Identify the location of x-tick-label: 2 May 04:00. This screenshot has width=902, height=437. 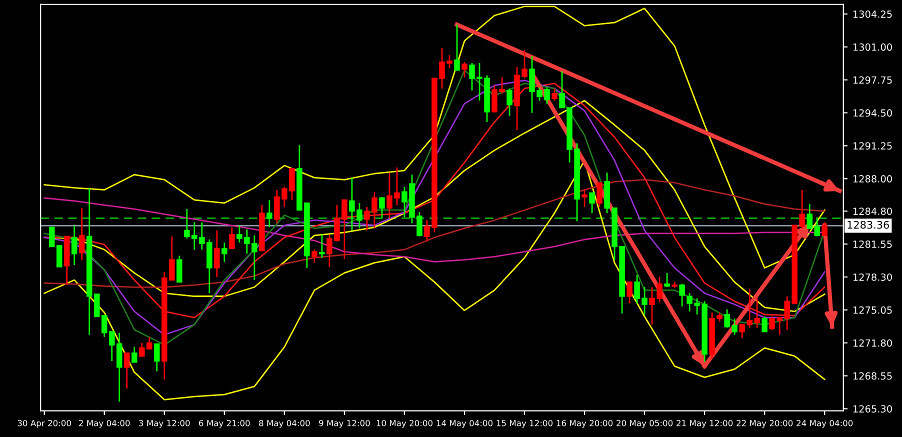
(104, 424).